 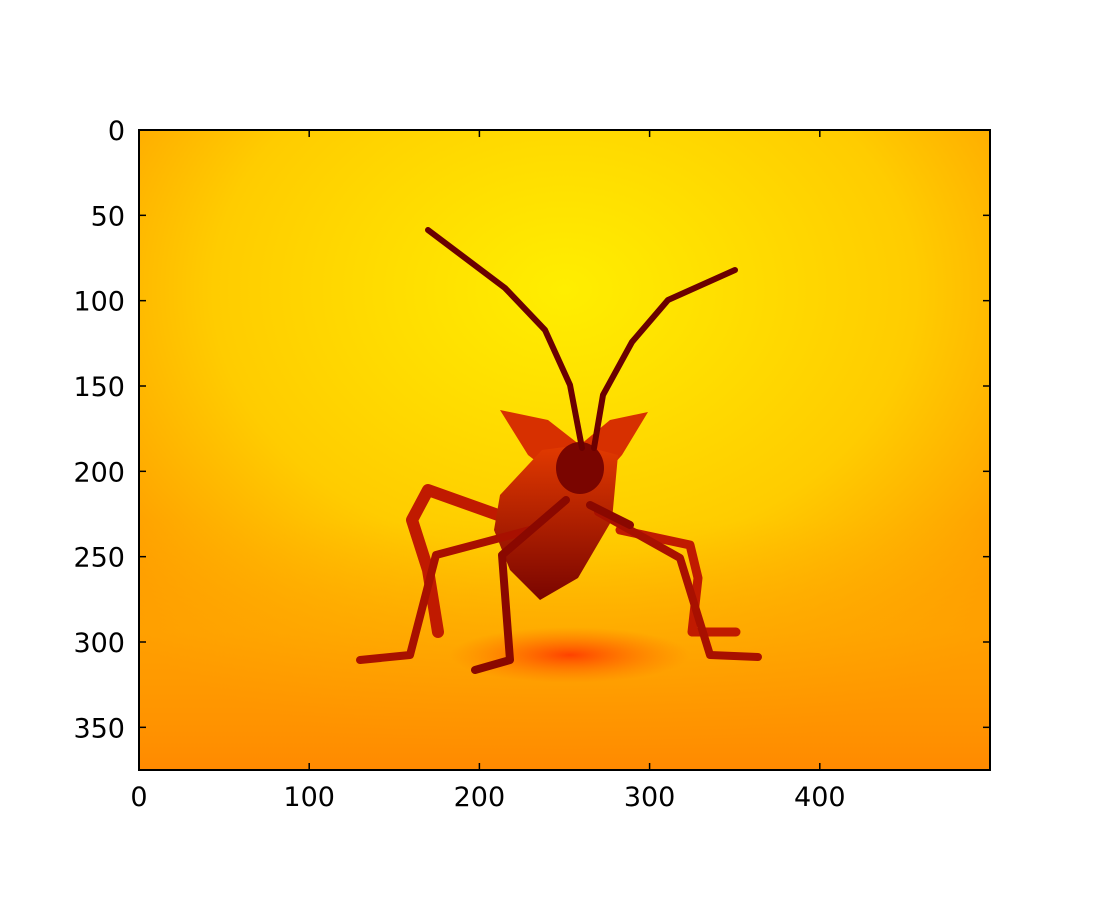 I want to click on x-tick-label: 100, so click(x=309, y=797).